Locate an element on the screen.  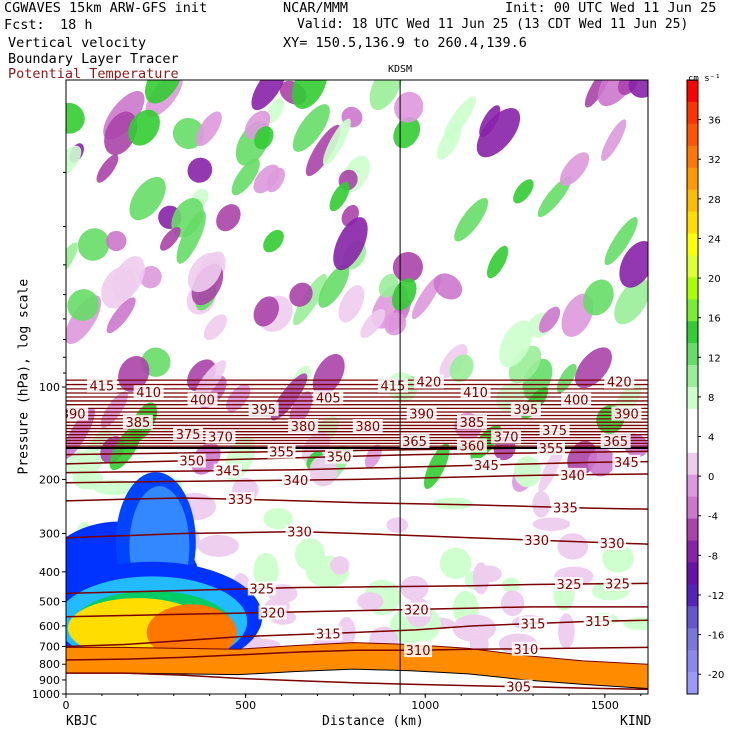
theta-label-420: 420 is located at coordinates (619, 383).